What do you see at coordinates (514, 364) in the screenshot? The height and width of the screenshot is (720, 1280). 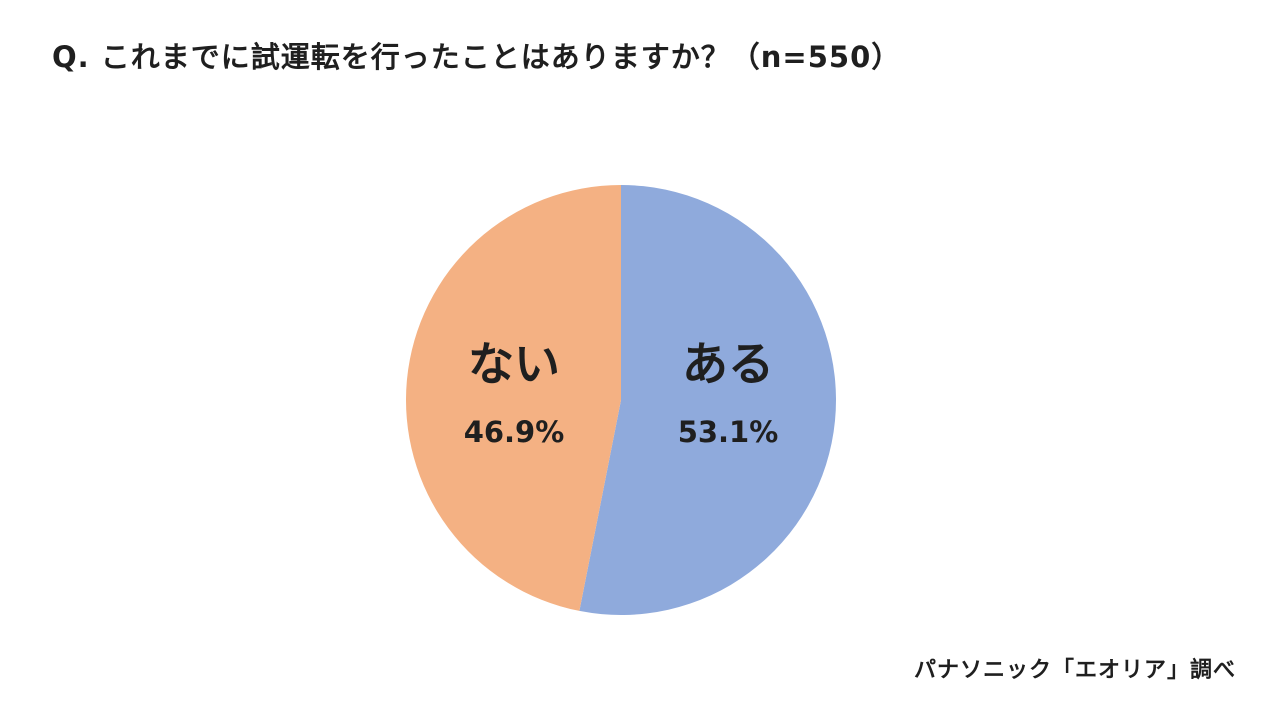 I see `slice-category-label-1: ない` at bounding box center [514, 364].